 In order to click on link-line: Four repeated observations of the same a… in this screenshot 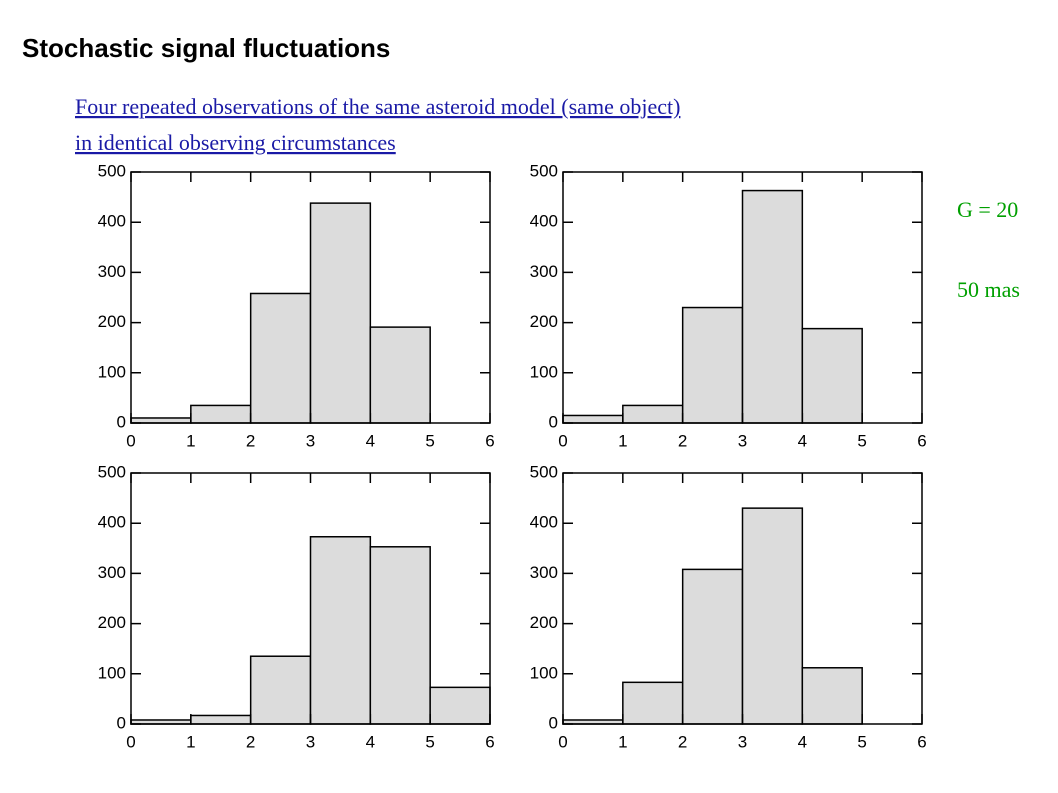, I will do `click(377, 106)`.